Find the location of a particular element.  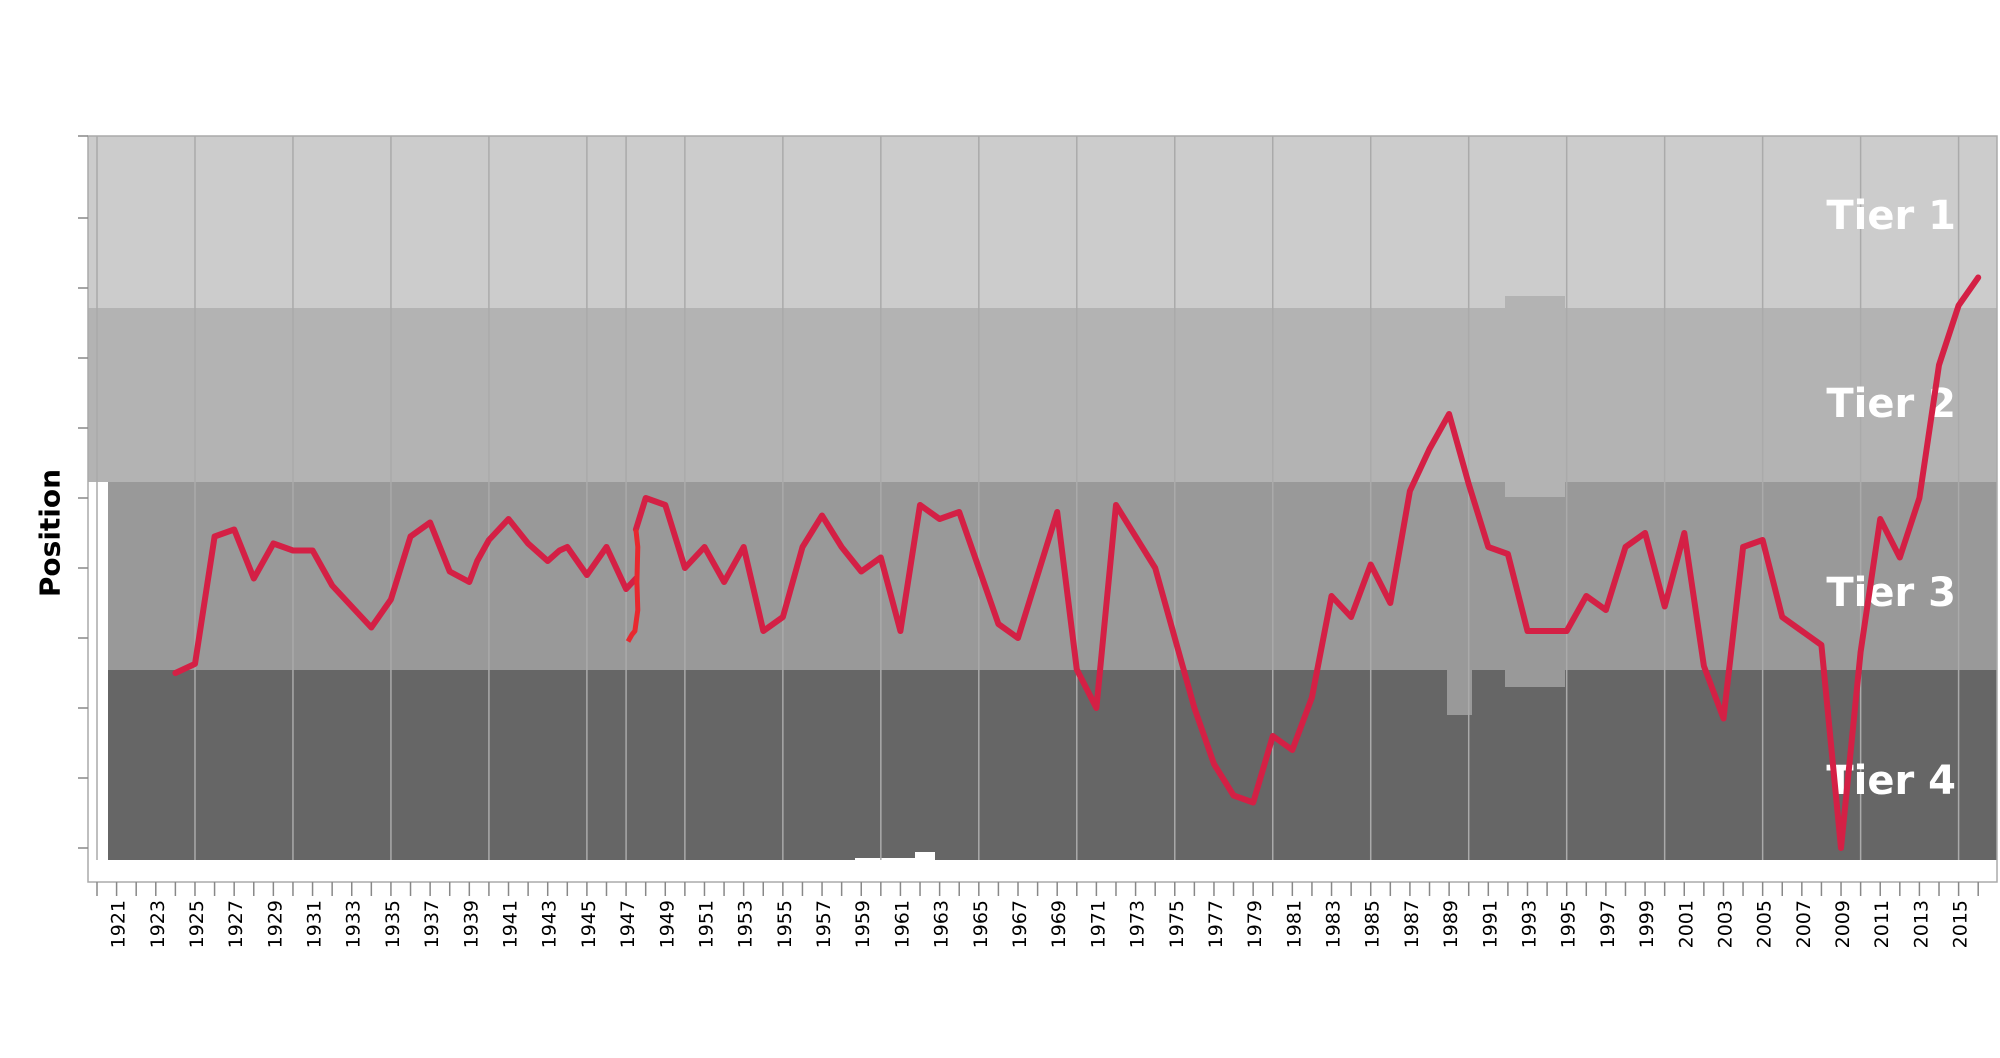

x-tick-label: 1991 is located at coordinates (1490, 924).